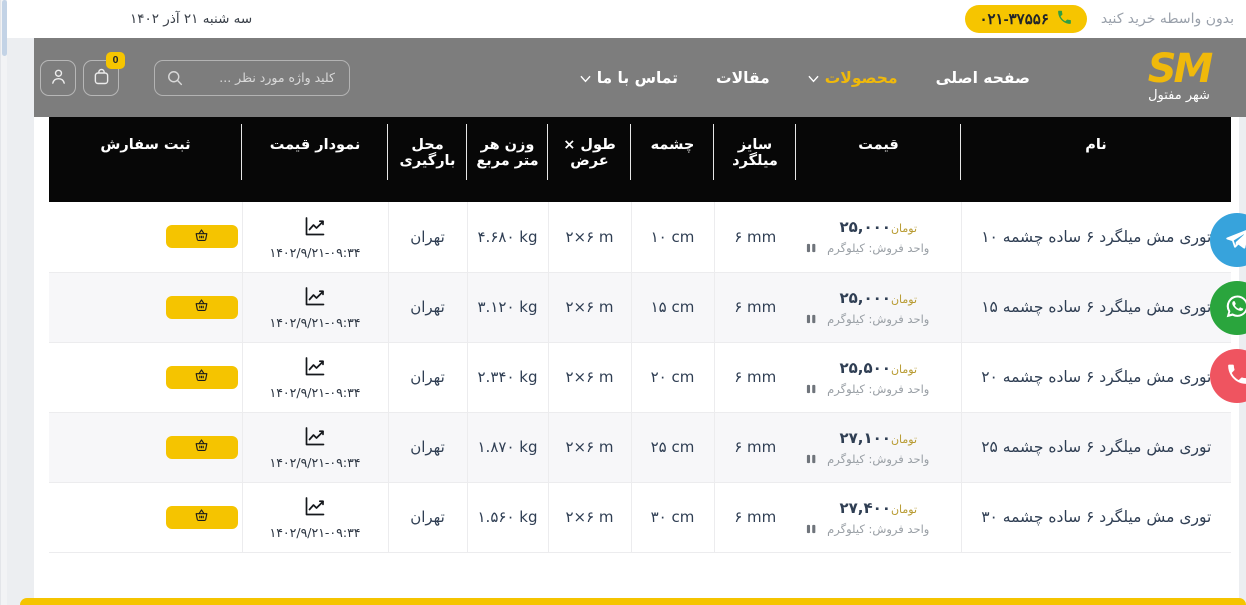  I want to click on phone-number-button: ۰۲۱-۳۷۵۵۶, so click(1026, 19).